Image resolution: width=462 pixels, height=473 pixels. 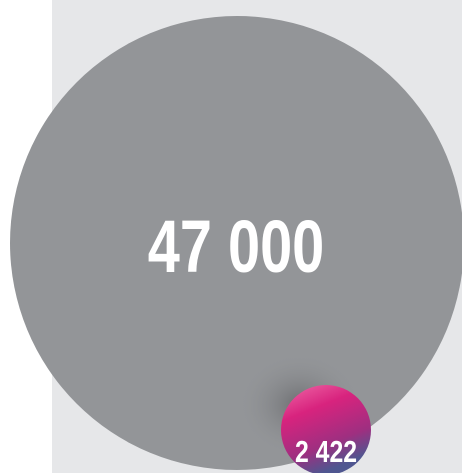 What do you see at coordinates (326, 429) in the screenshot?
I see `small-circle` at bounding box center [326, 429].